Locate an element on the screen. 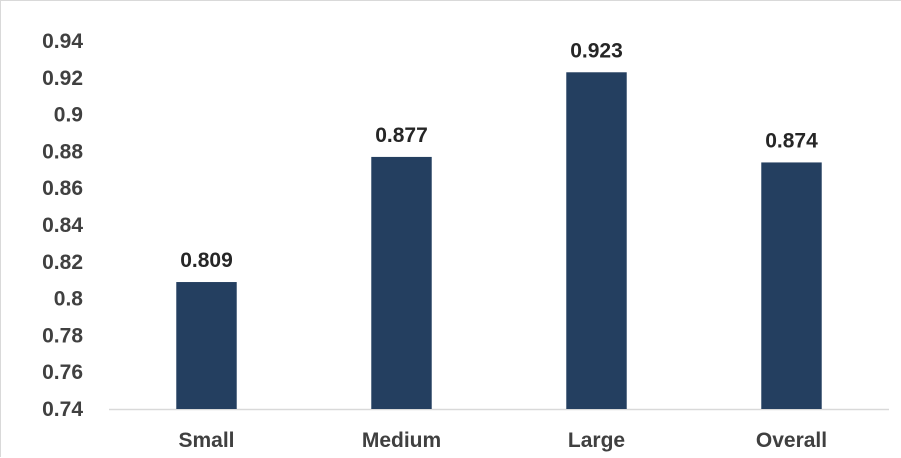 This screenshot has height=458, width=901. bar-overall is located at coordinates (791, 285).